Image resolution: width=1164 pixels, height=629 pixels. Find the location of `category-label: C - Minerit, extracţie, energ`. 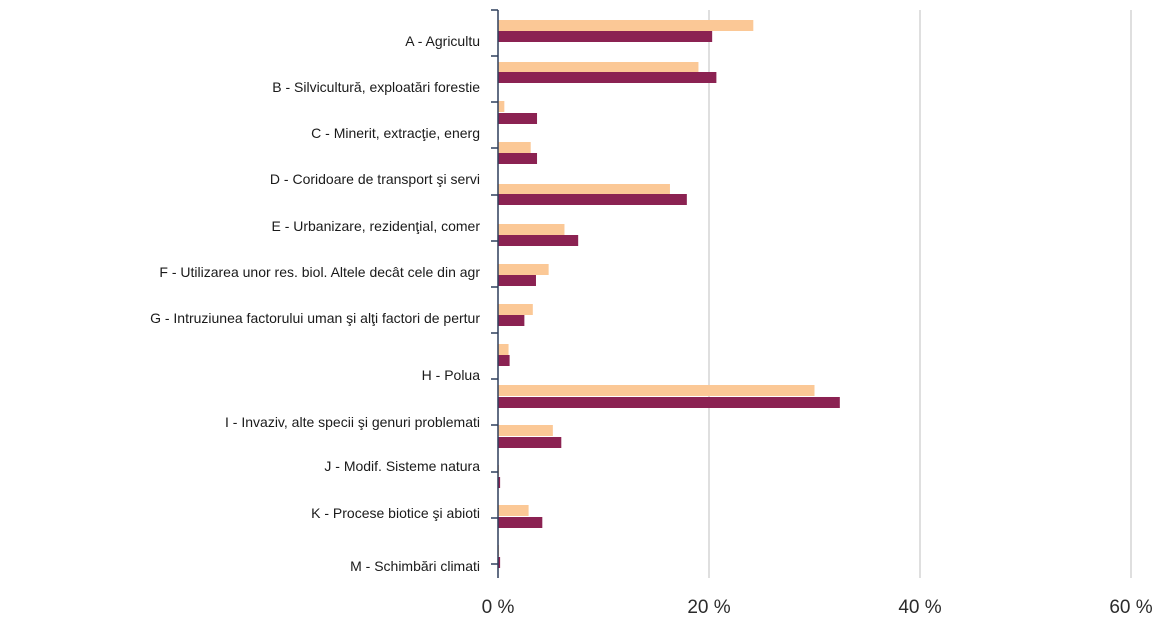

category-label: C - Minerit, extracţie, energ is located at coordinates (395, 133).